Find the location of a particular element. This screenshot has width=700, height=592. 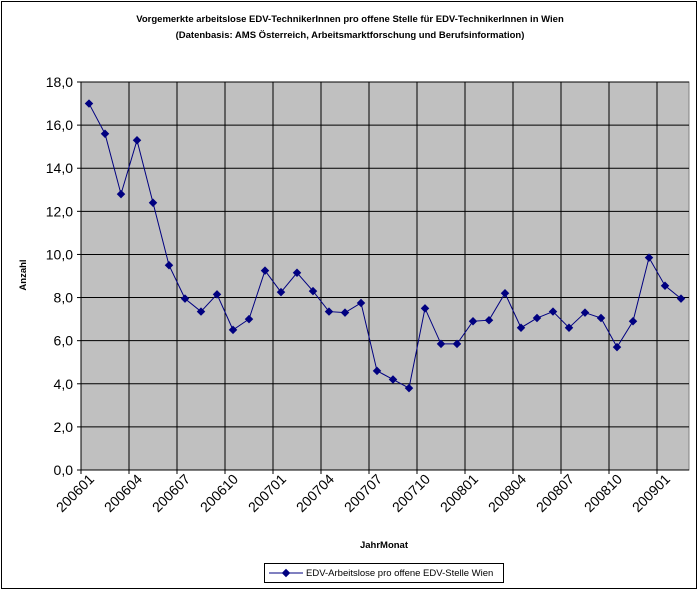

y-tick-label: 14,0 is located at coordinates (59, 168).